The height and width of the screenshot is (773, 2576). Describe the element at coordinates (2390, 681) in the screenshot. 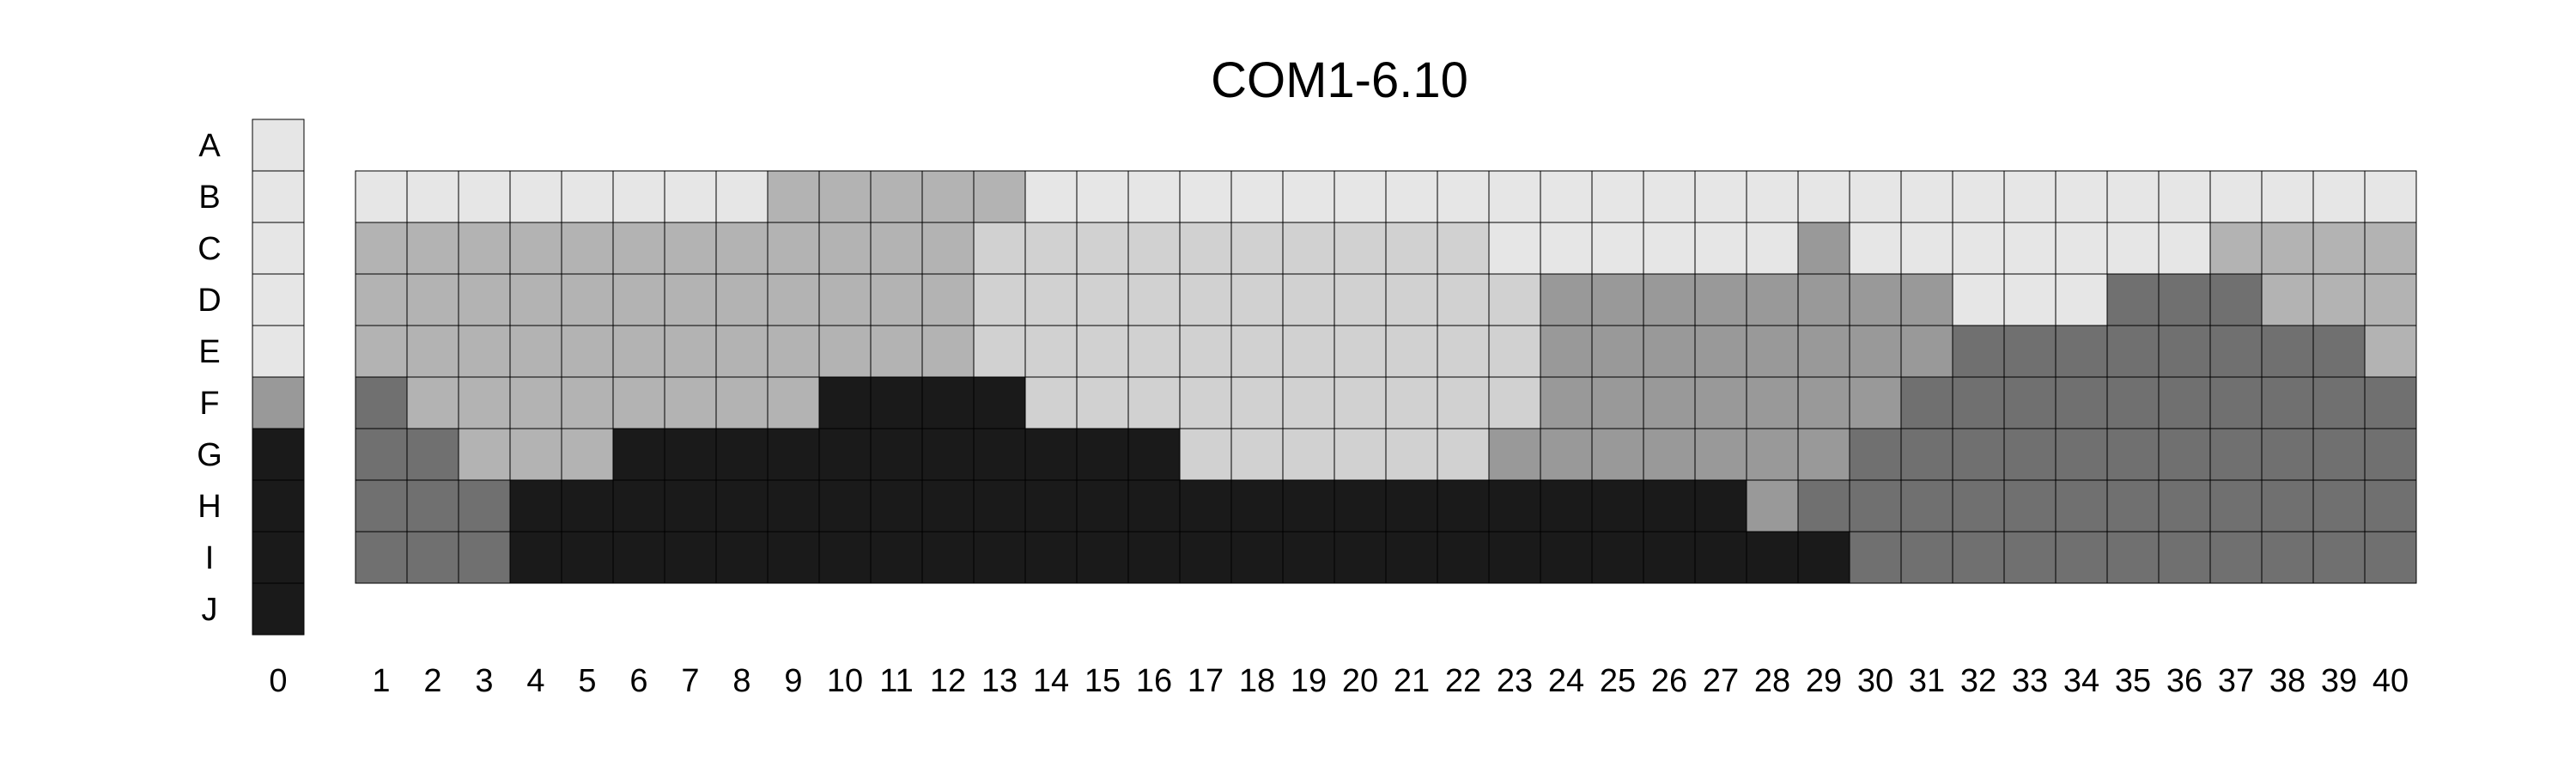

I see `column-label: 40` at that location.